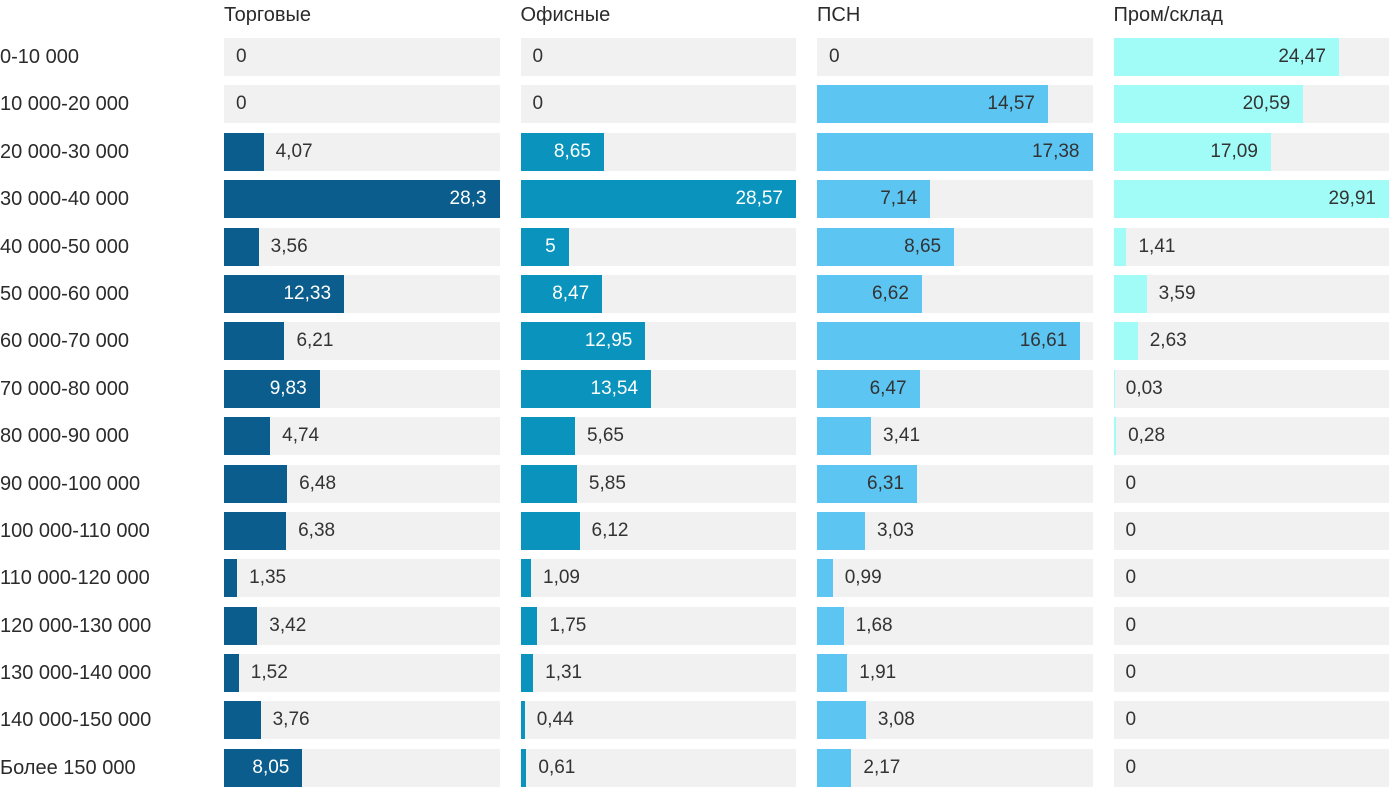 Image resolution: width=1400 pixels, height=798 pixels. I want to click on bar-value-label: 3,76, so click(291, 720).